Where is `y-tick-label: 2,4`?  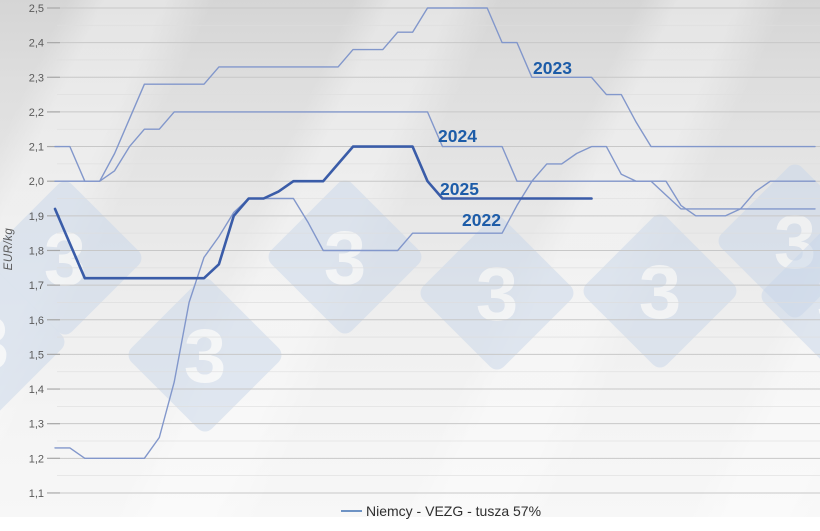
y-tick-label: 2,4 is located at coordinates (36, 44).